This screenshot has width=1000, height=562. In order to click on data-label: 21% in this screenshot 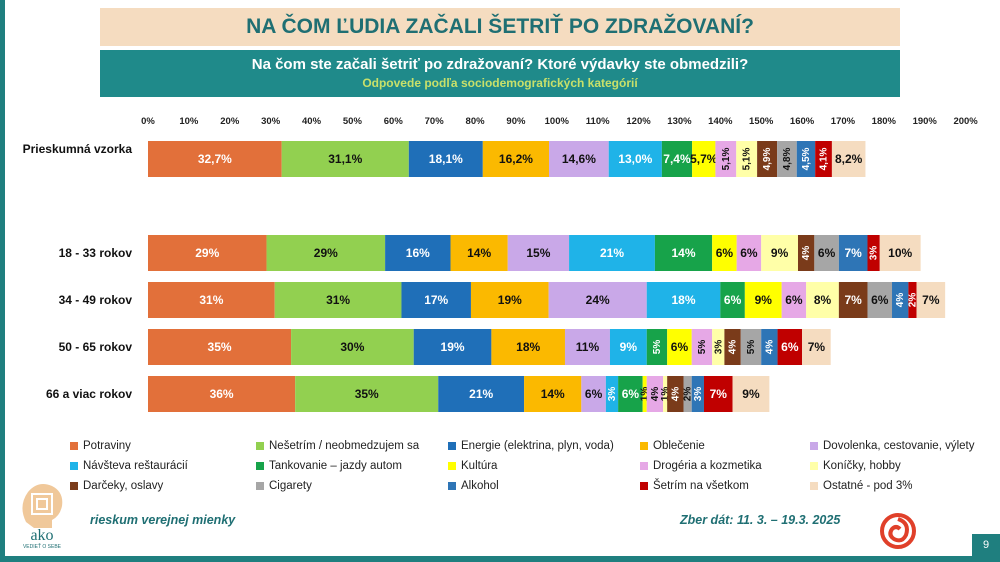, I will do `click(481, 394)`.